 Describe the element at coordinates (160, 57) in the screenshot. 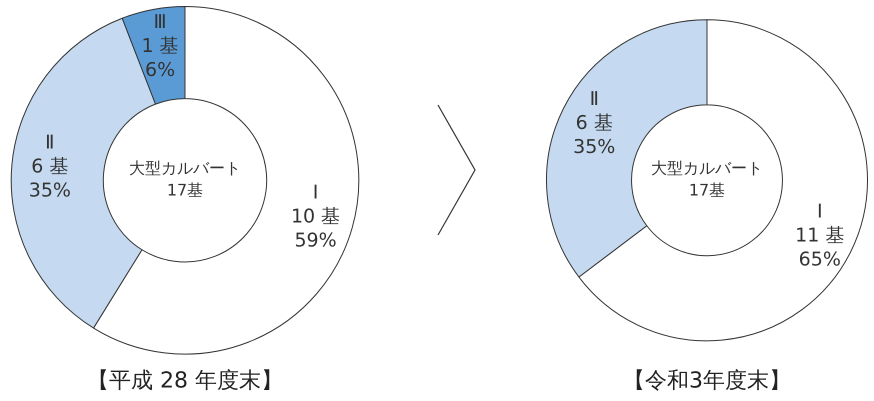

I see `data-label: 1 基 6%` at that location.